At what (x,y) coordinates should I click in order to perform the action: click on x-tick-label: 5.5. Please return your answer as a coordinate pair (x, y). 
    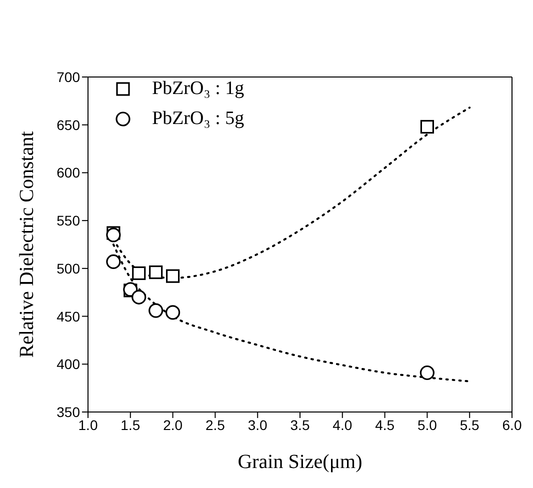
    Looking at the image, I should click on (470, 424).